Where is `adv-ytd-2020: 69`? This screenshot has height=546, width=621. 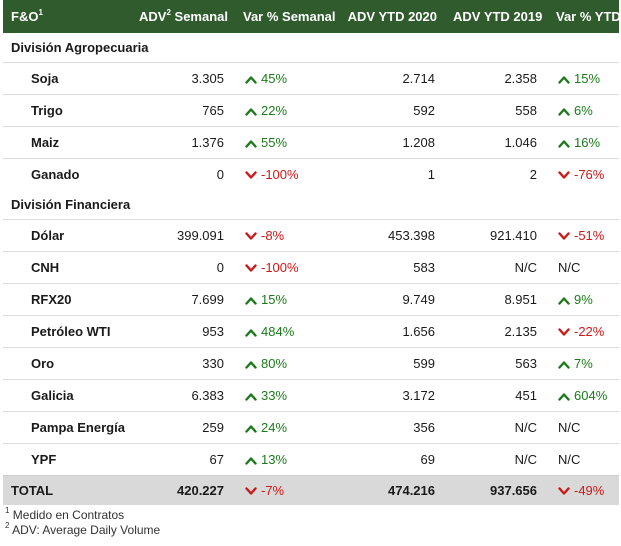
adv-ytd-2020: 69 is located at coordinates (392, 458).